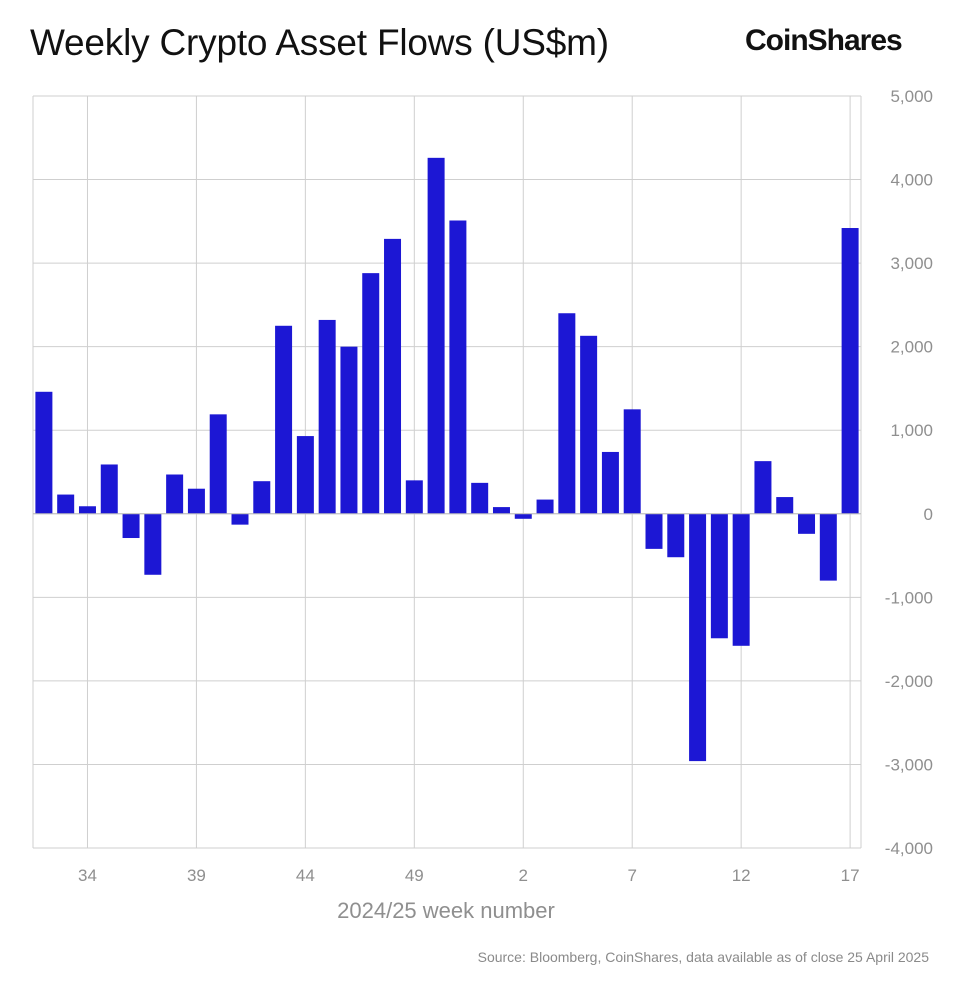 The height and width of the screenshot is (997, 975). What do you see at coordinates (909, 597) in the screenshot?
I see `y-tick-label: -1,000` at bounding box center [909, 597].